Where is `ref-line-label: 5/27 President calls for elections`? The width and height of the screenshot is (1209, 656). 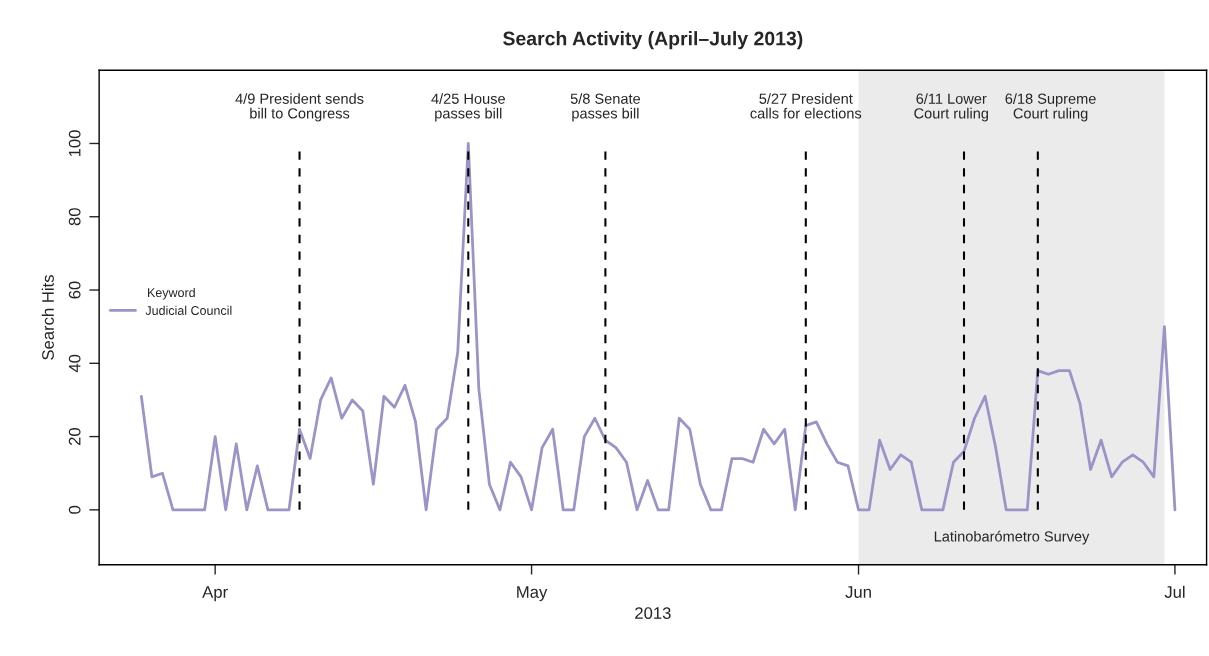
ref-line-label: 5/27 President calls for elections is located at coordinates (806, 106).